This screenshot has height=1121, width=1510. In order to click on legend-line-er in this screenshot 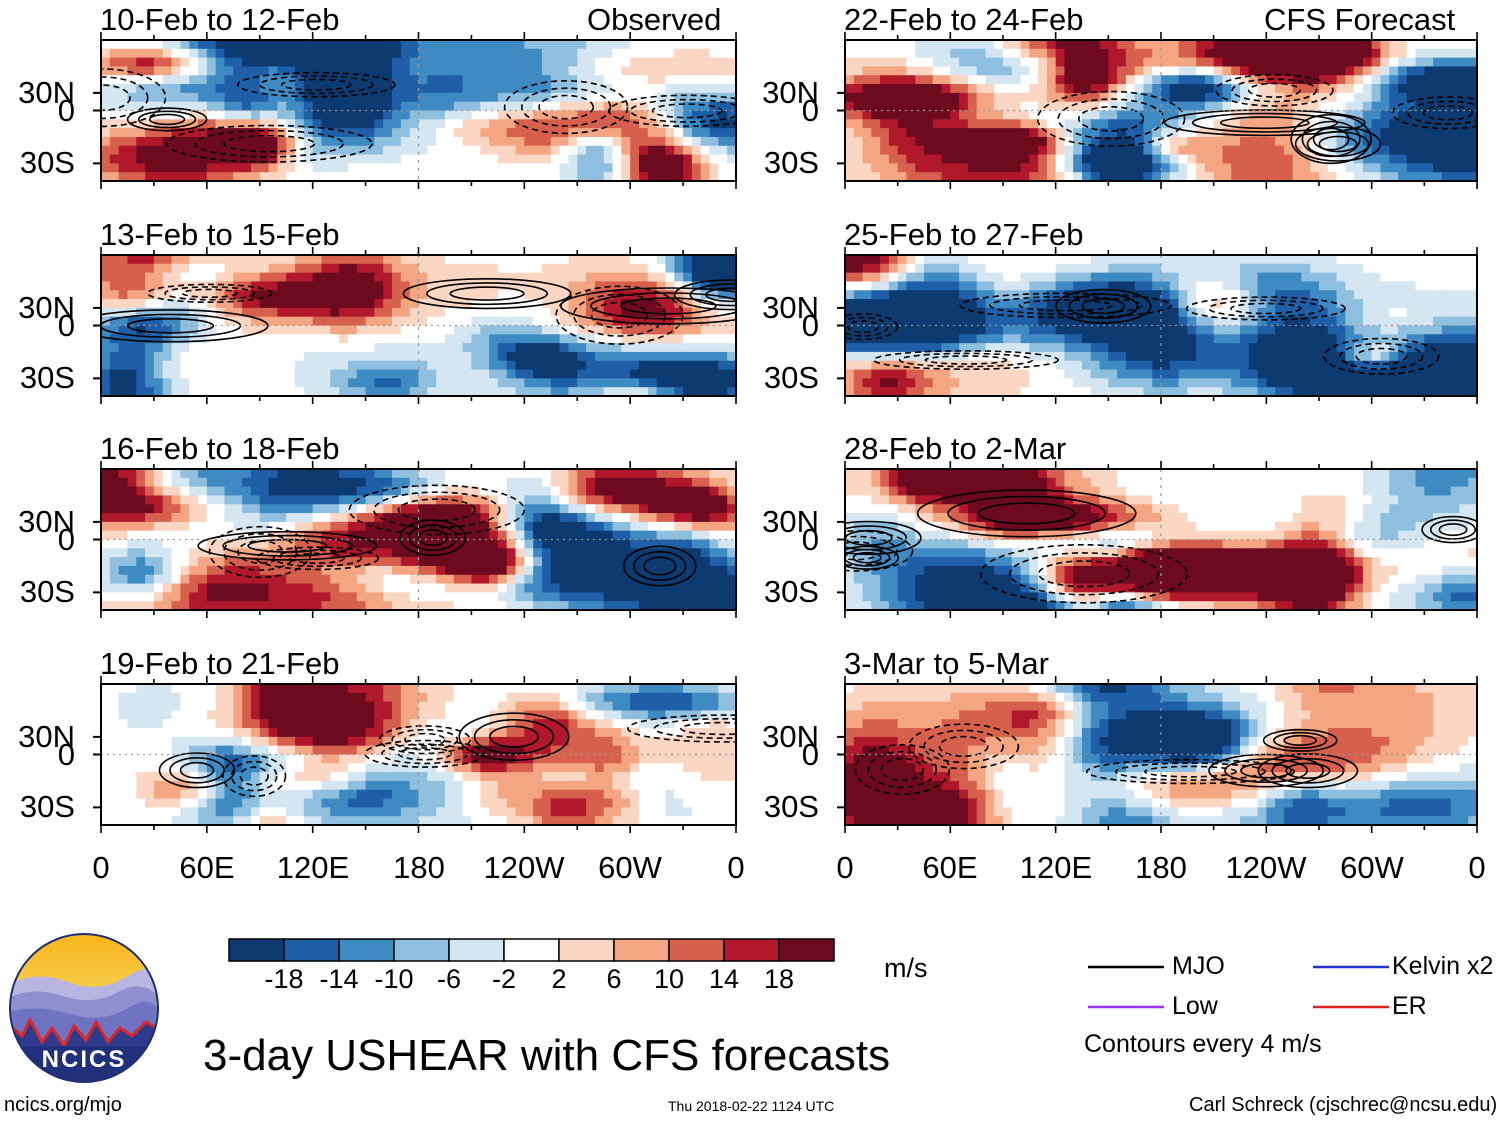, I will do `click(1351, 1007)`.